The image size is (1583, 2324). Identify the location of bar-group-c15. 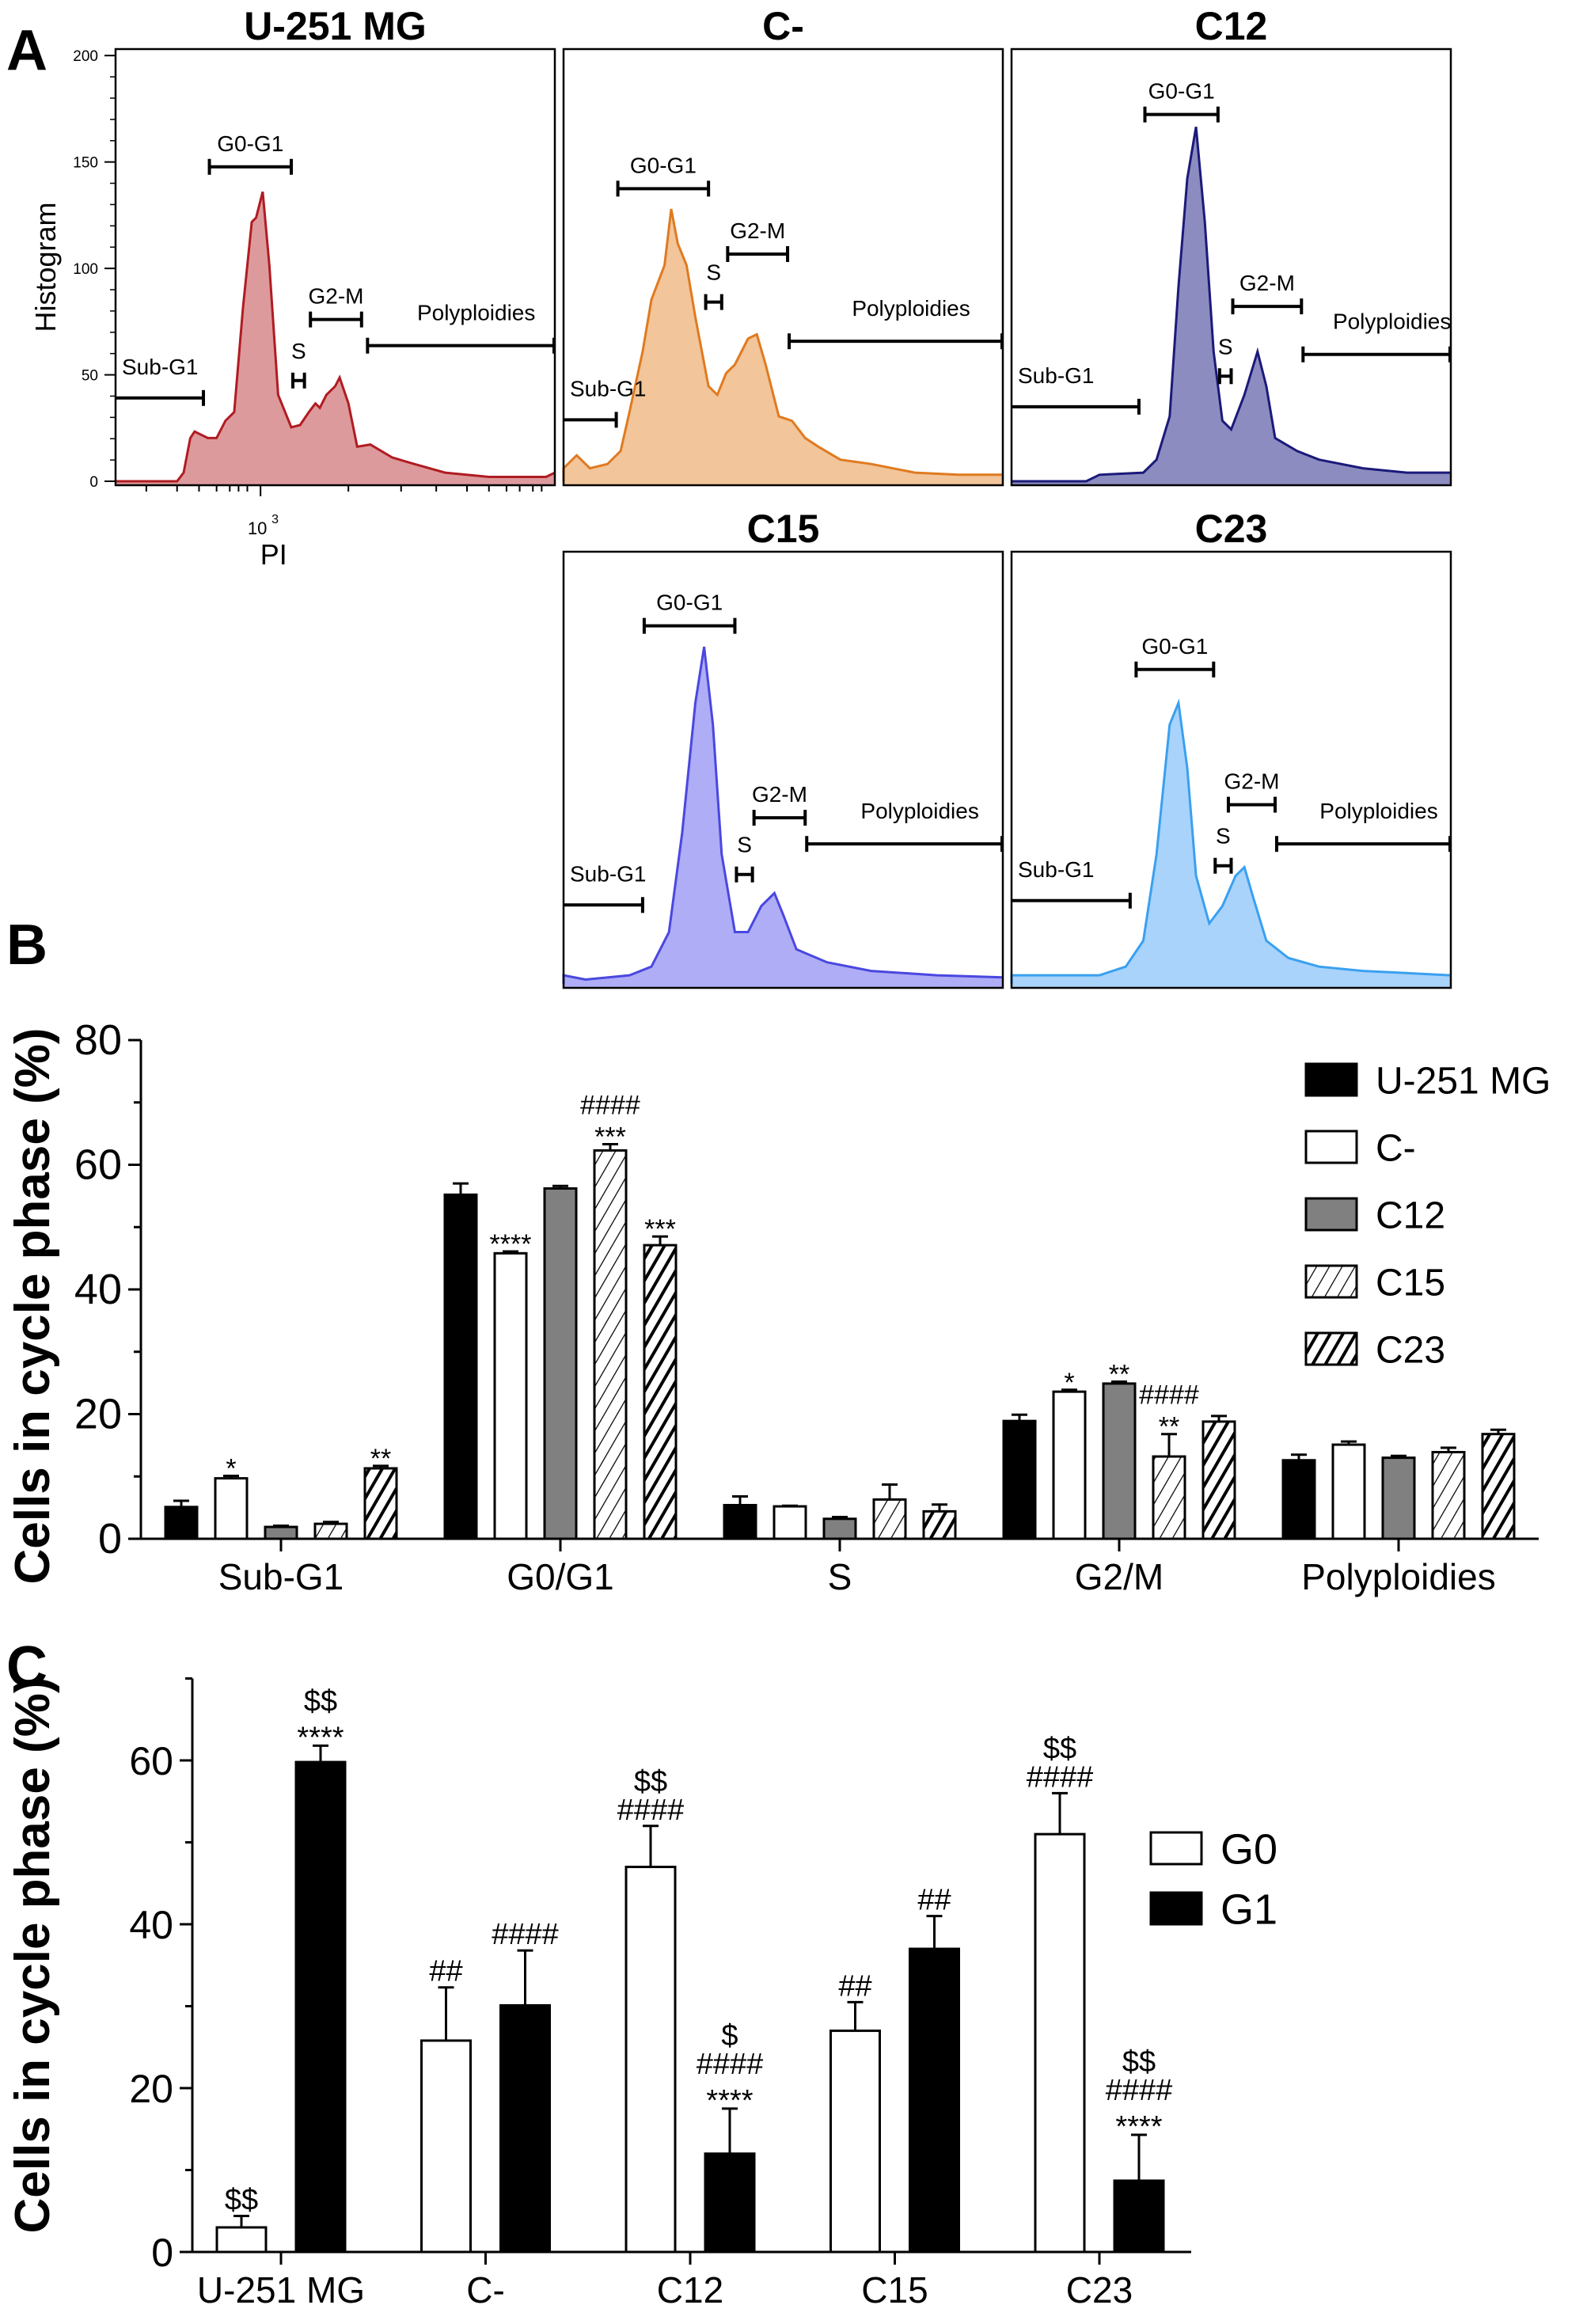
(330, 1530).